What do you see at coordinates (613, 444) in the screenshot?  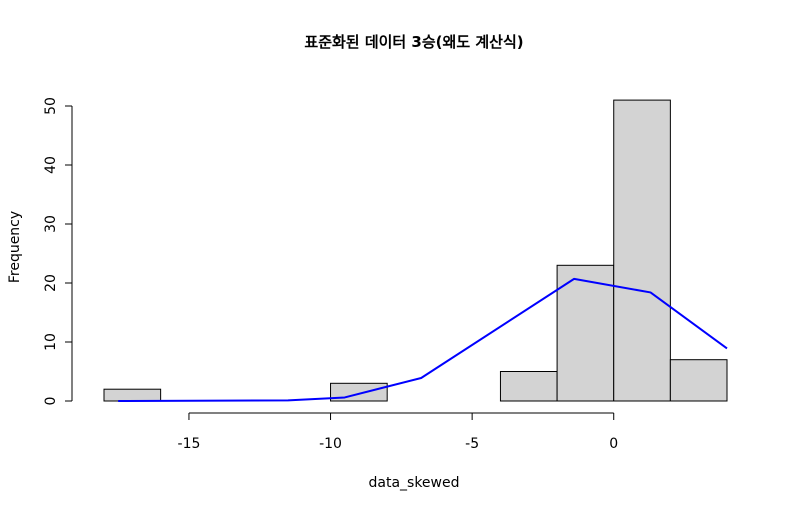 I see `x-tick-label: 0` at bounding box center [613, 444].